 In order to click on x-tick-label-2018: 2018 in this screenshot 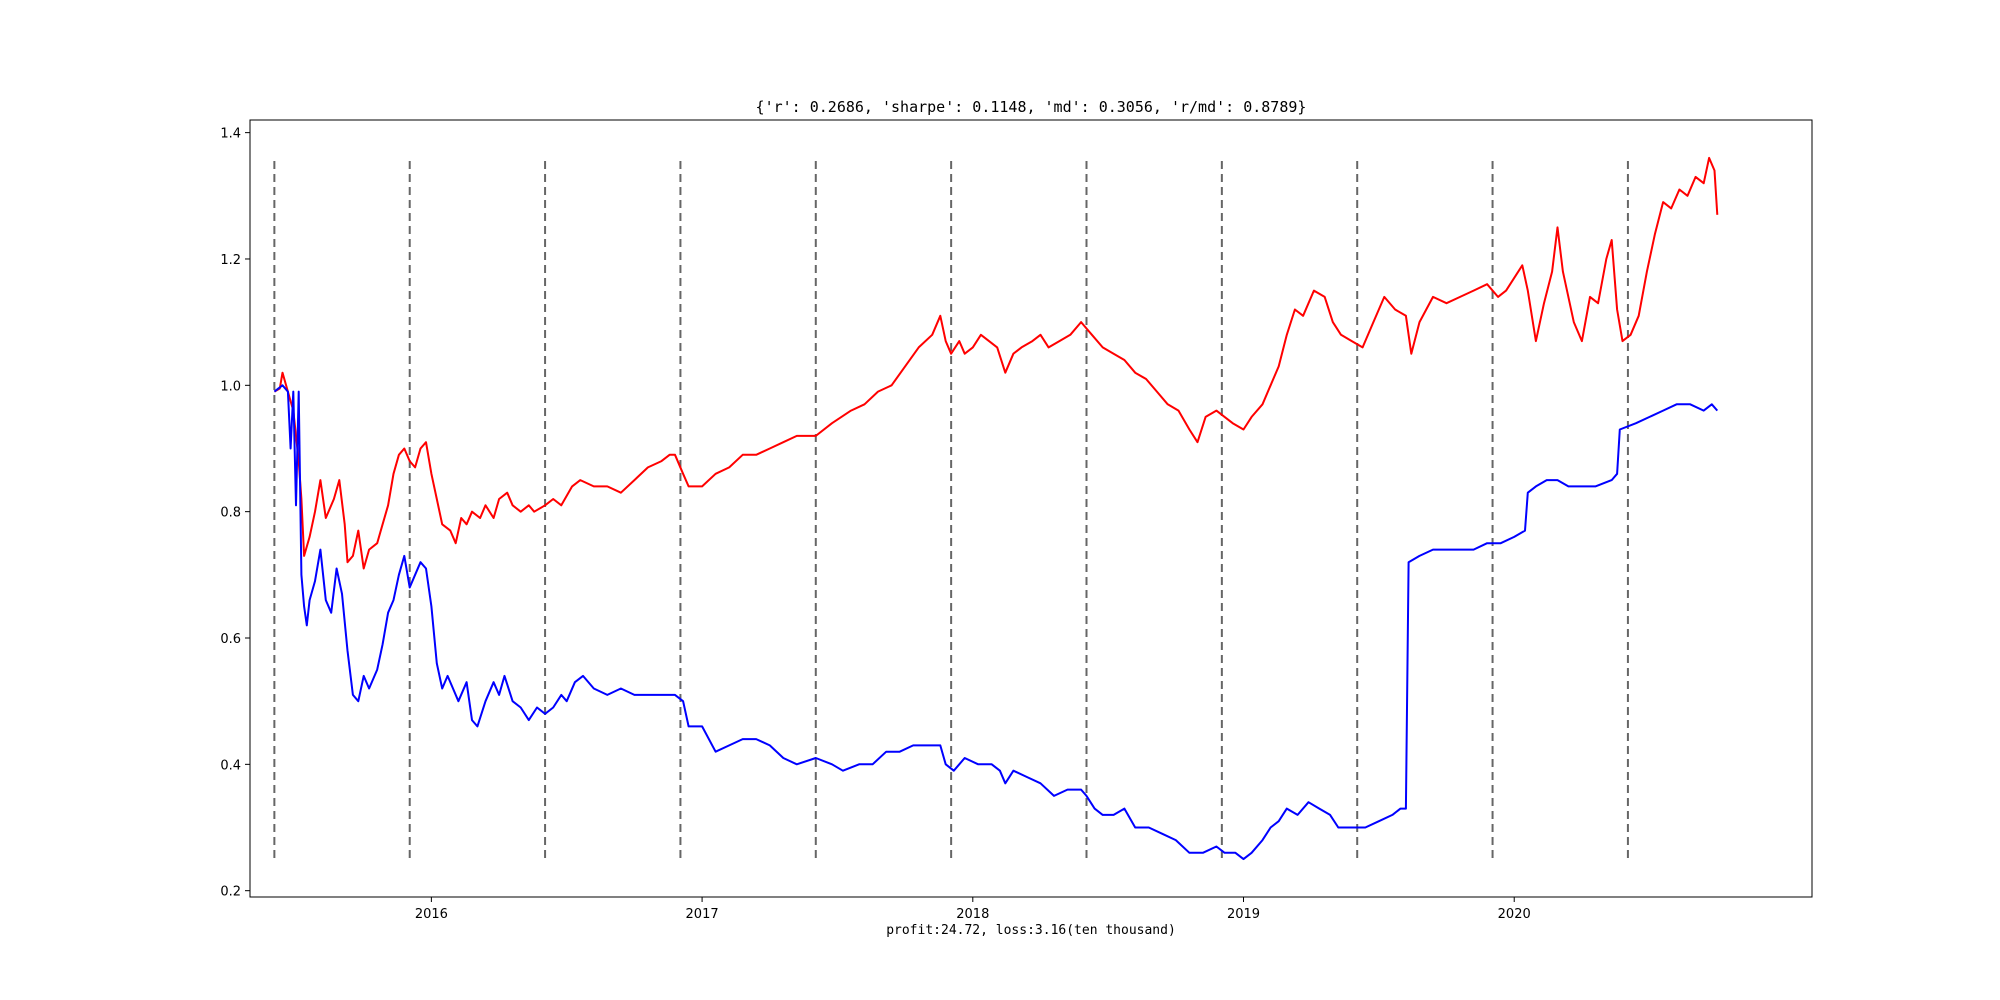, I will do `click(972, 914)`.